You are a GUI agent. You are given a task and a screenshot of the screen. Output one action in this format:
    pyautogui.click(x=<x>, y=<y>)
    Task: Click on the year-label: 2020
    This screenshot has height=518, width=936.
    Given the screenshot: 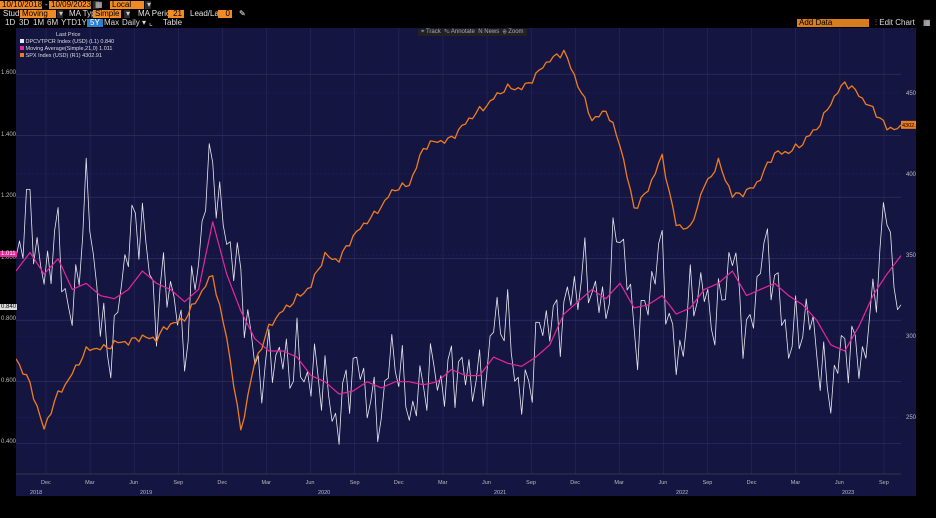 What is the action you would take?
    pyautogui.click(x=324, y=493)
    